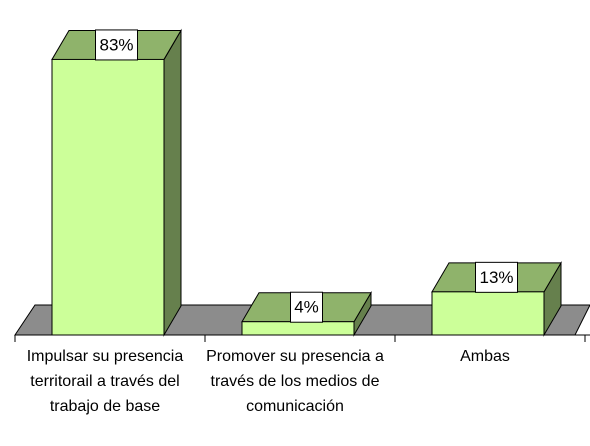 Image resolution: width=590 pixels, height=446 pixels. I want to click on value-label: 83%, so click(116, 44).